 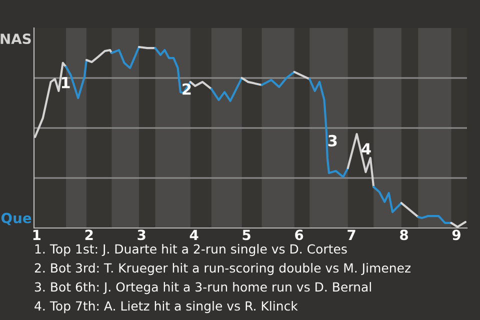 What do you see at coordinates (66, 82) in the screenshot?
I see `annotation: 1` at bounding box center [66, 82].